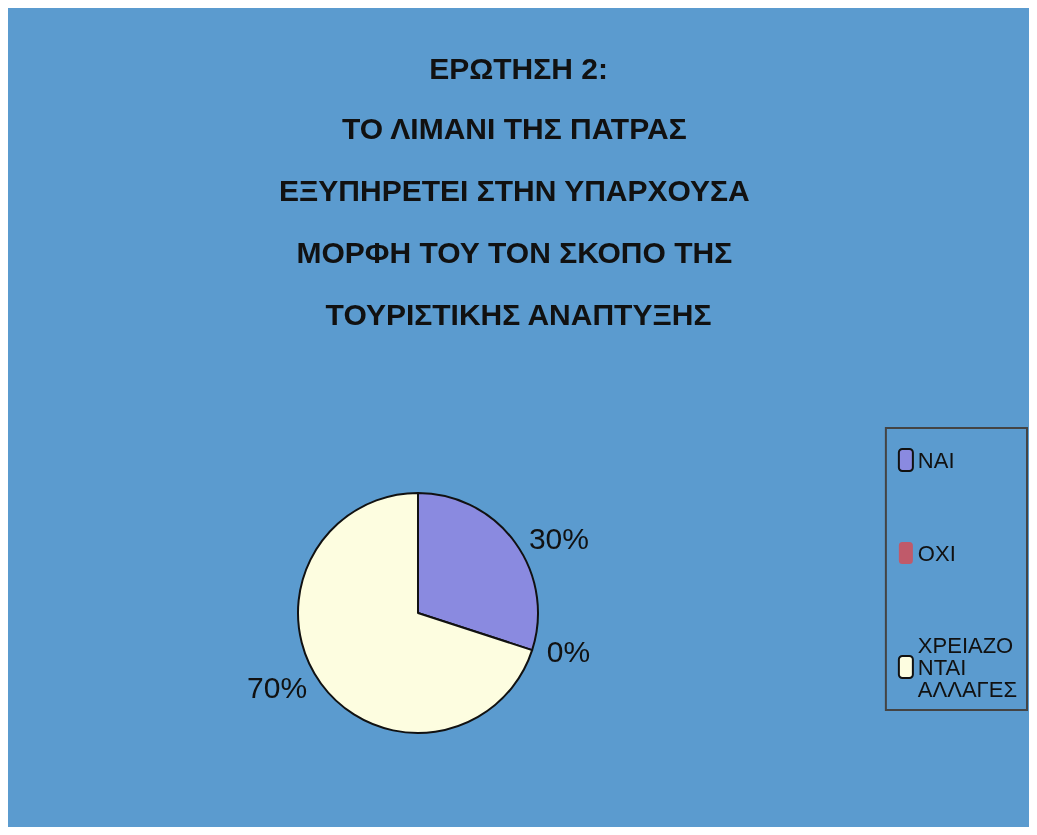 The width and height of the screenshot is (1037, 835). I want to click on data-label: 30%, so click(558, 539).